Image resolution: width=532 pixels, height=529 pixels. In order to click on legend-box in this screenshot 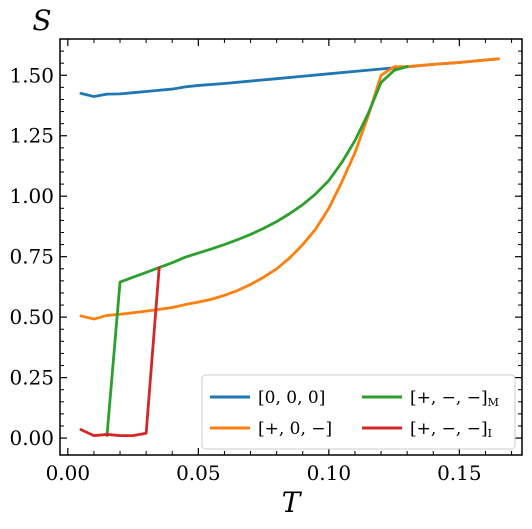, I will do `click(358, 412)`.